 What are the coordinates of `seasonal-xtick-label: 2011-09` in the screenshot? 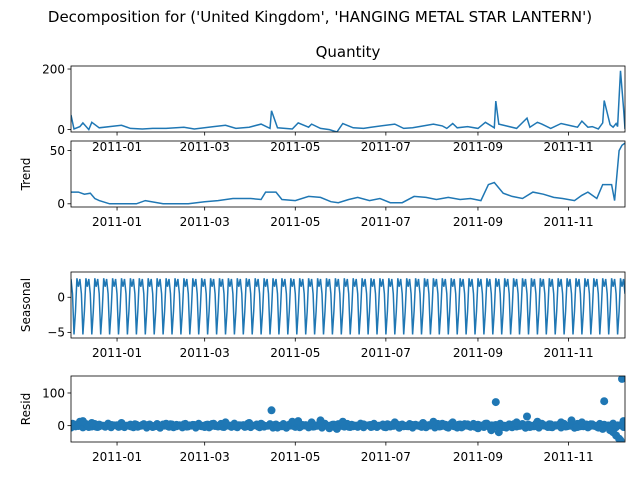 It's located at (478, 353).